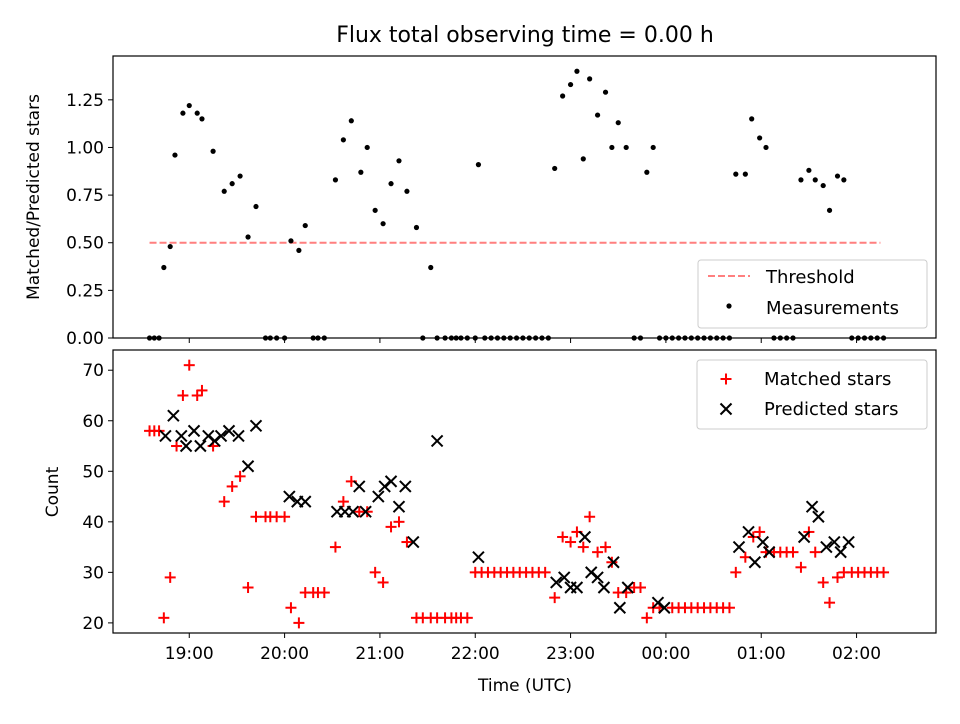 This screenshot has width=960, height=724. I want to click on top-y-tick-label: 1.00, so click(85, 148).